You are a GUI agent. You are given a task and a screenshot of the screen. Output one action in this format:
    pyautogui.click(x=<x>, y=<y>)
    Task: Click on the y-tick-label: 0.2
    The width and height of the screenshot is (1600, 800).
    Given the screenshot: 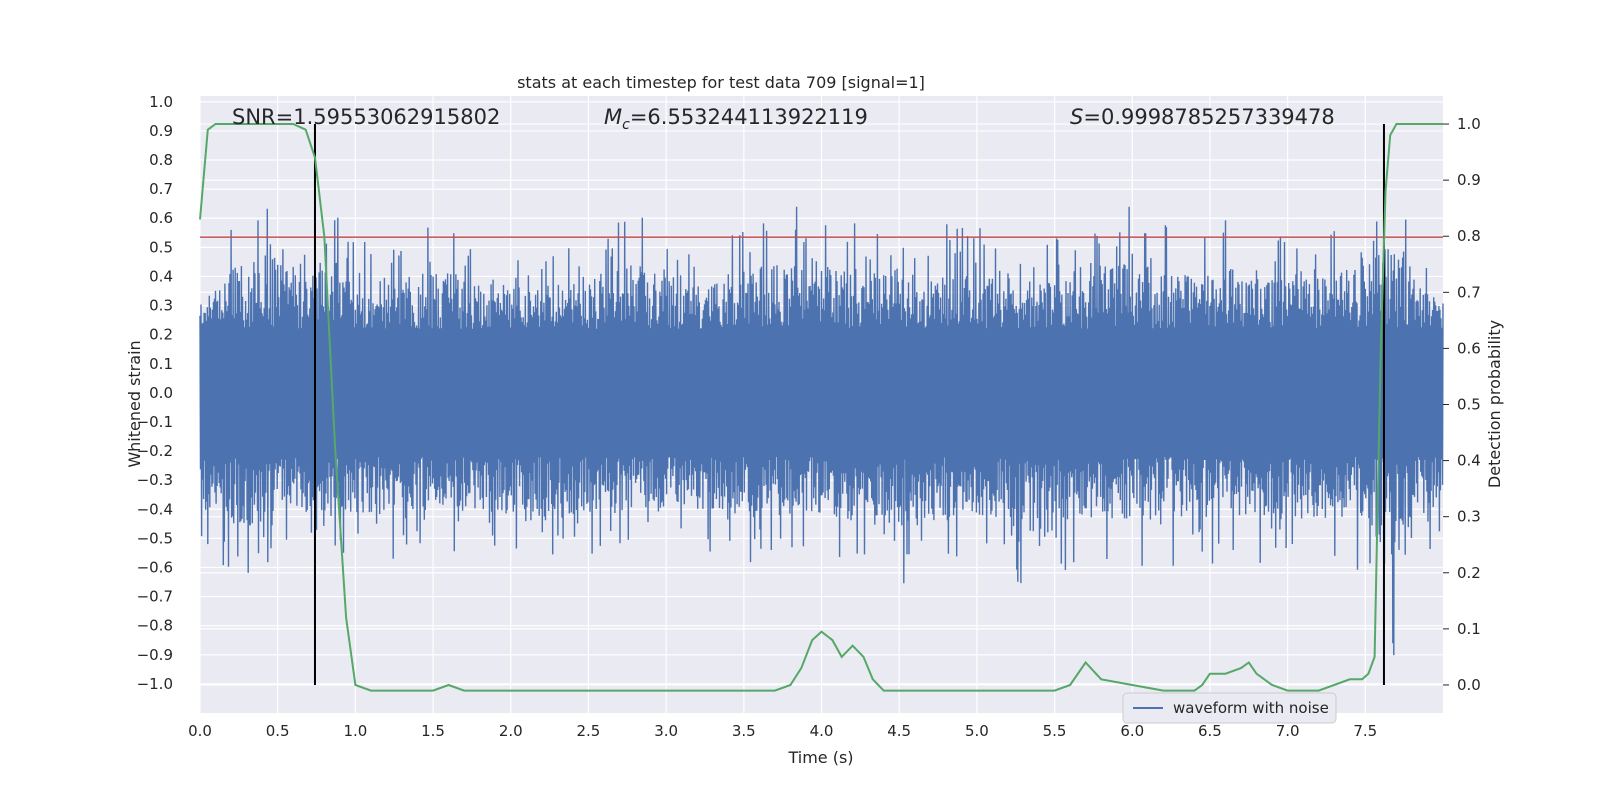 What is the action you would take?
    pyautogui.click(x=161, y=335)
    